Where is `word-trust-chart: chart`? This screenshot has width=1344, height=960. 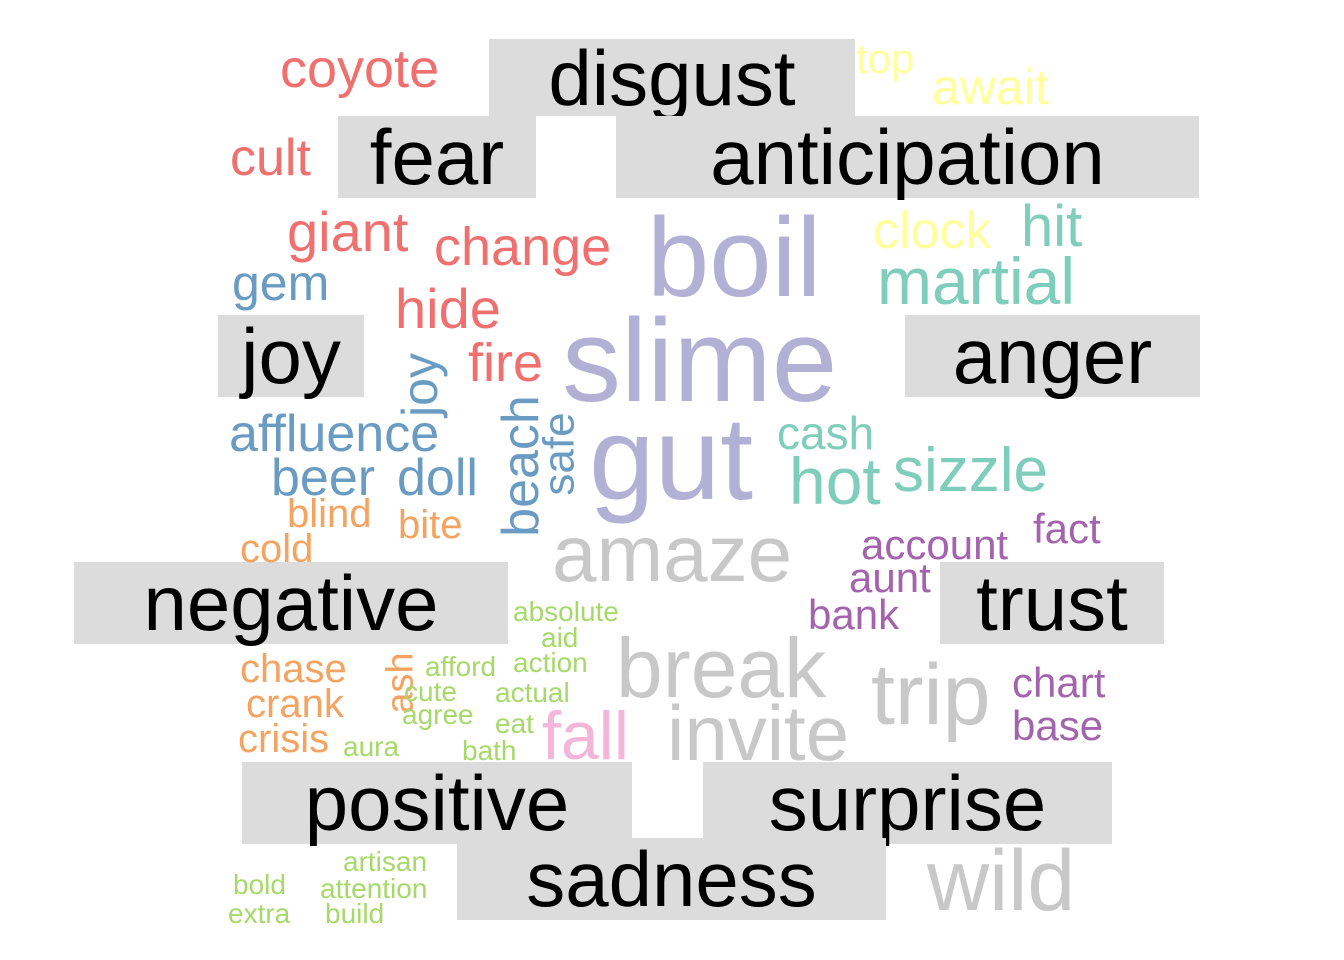
word-trust-chart: chart is located at coordinates (1059, 682).